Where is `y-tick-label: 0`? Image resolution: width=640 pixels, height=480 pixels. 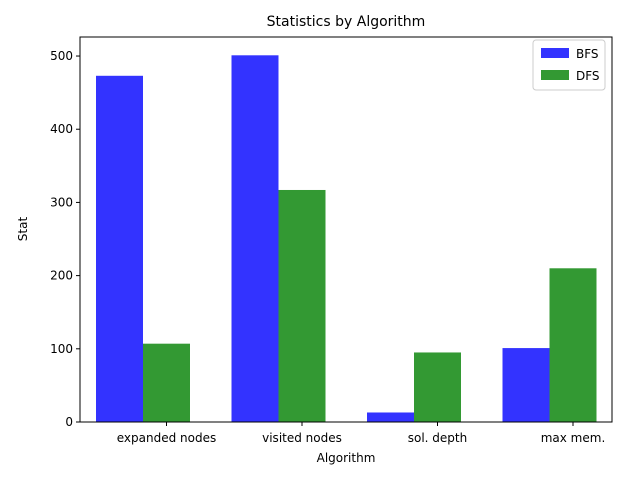 y-tick-label: 0 is located at coordinates (69, 422).